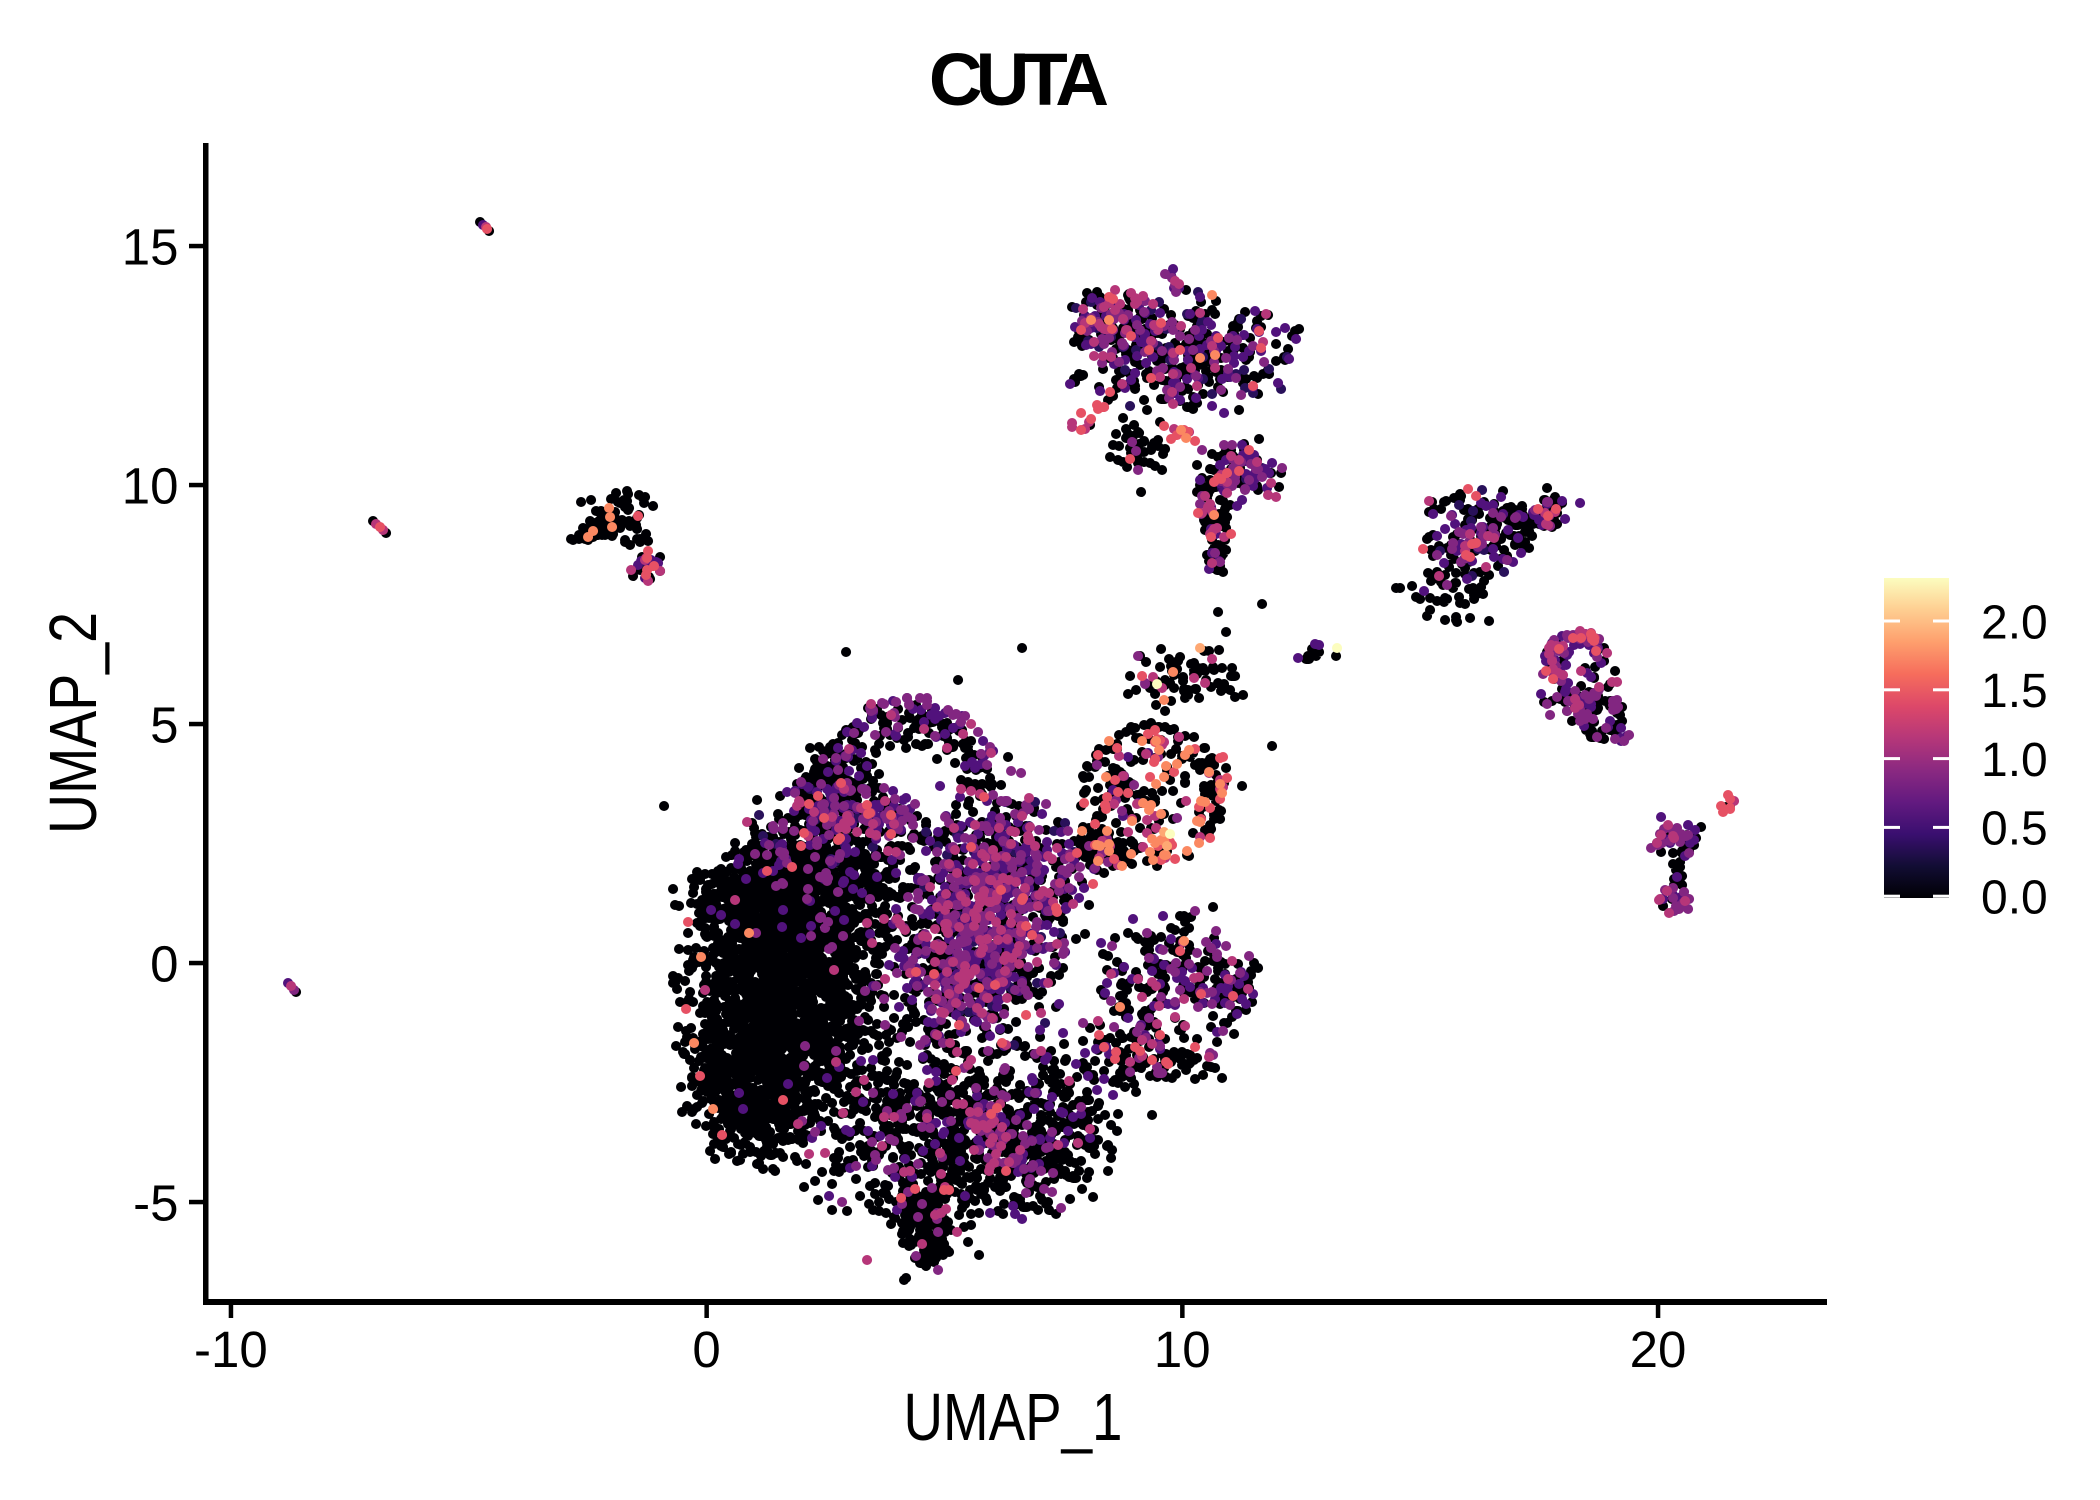 This screenshot has height=1500, width=2100. Describe the element at coordinates (2014, 760) in the screenshot. I see `svg-text: 1.0` at that location.